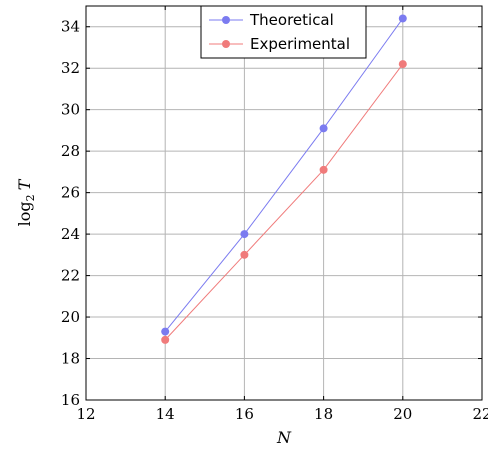 The height and width of the screenshot is (451, 488). Describe the element at coordinates (323, 414) in the screenshot. I see `x-tick-label: 18` at that location.